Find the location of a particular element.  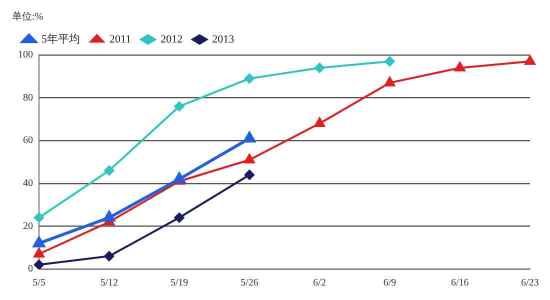

y-tick-label: 40 is located at coordinates (28, 184).